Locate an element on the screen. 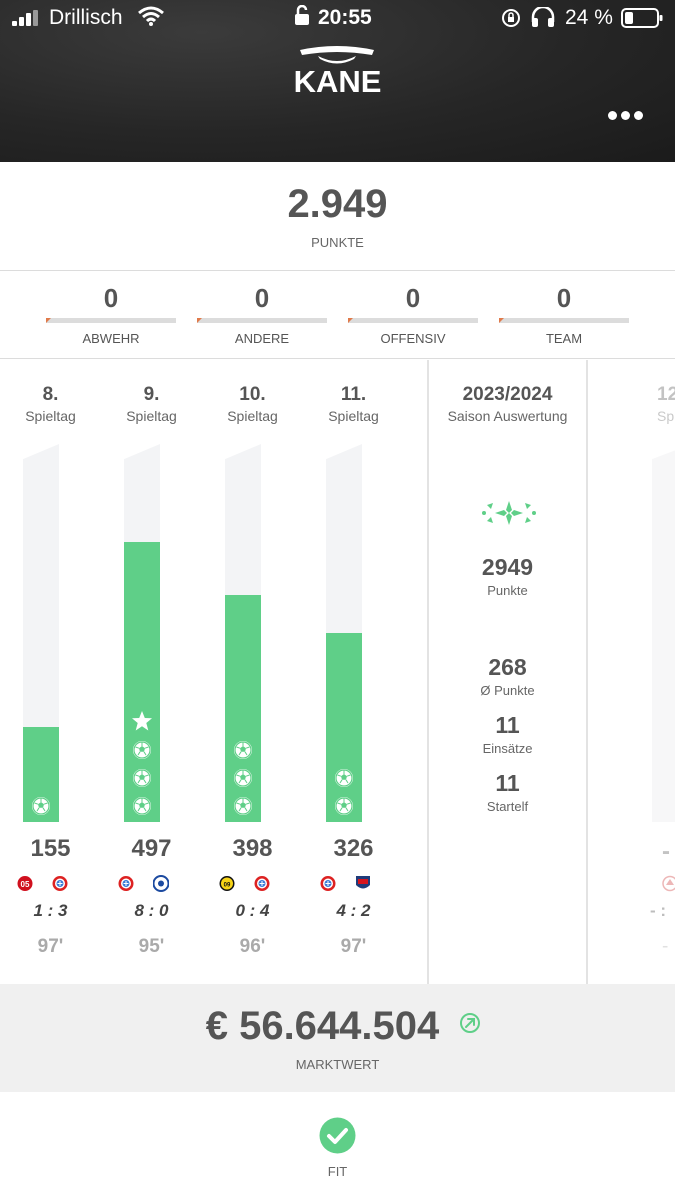 The width and height of the screenshot is (675, 1200). matchday-number: 9. is located at coordinates (151, 394).